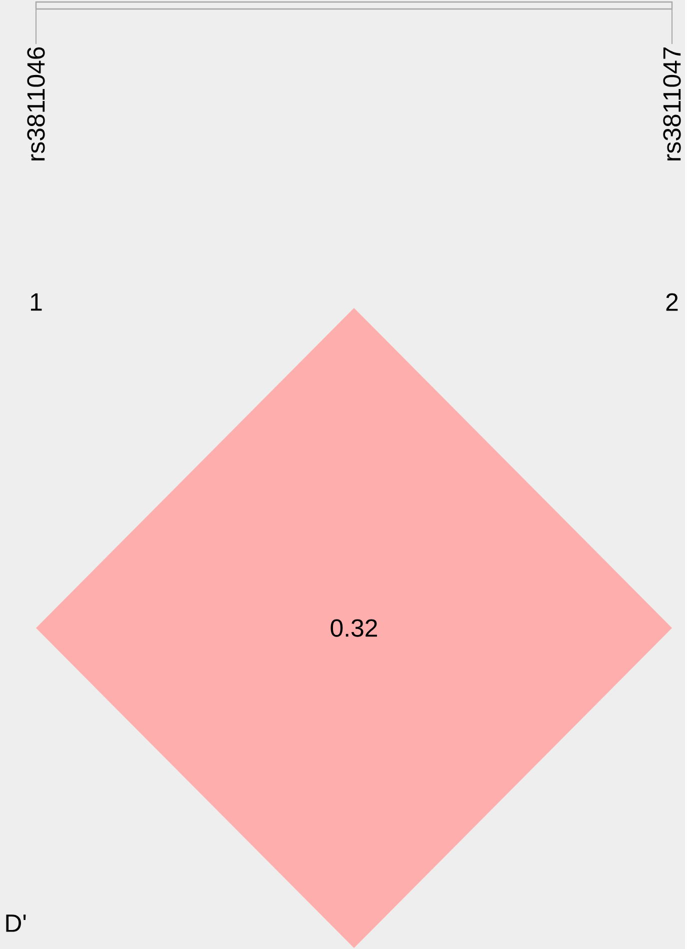  What do you see at coordinates (672, 103) in the screenshot?
I see `text: rs3811047` at bounding box center [672, 103].